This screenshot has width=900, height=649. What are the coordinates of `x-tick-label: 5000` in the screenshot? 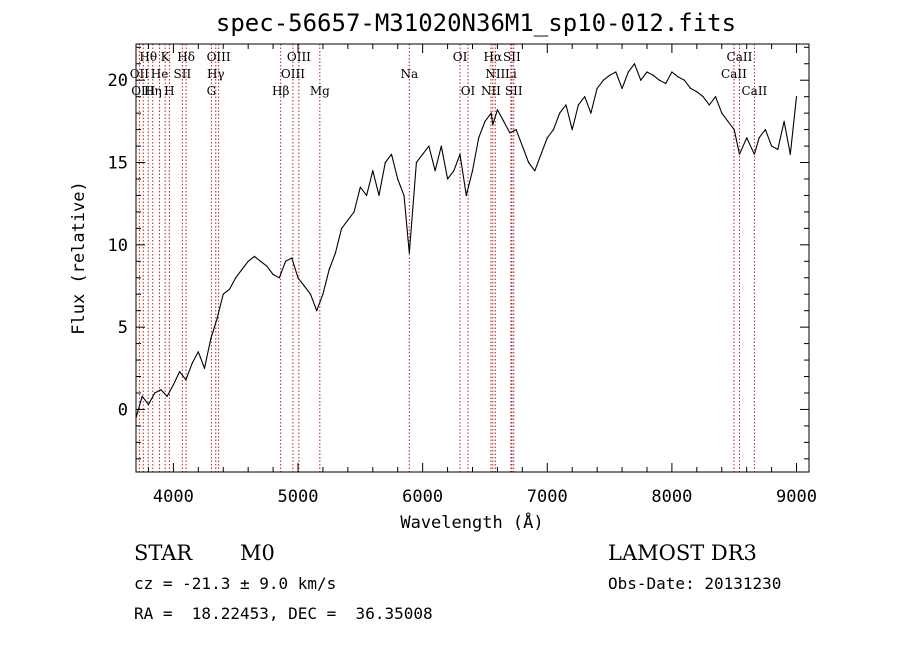 It's located at (298, 497).